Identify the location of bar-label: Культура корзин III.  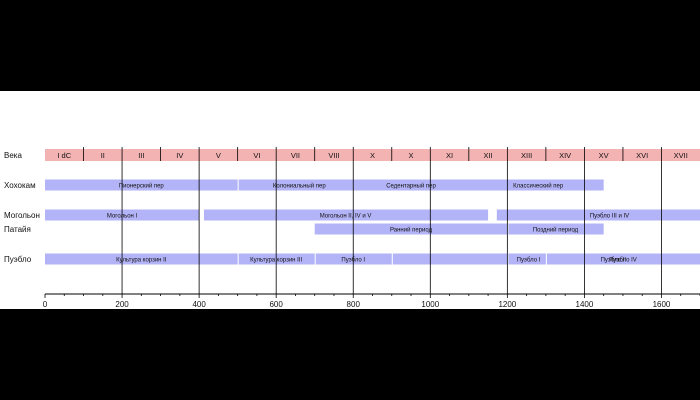
(276, 261).